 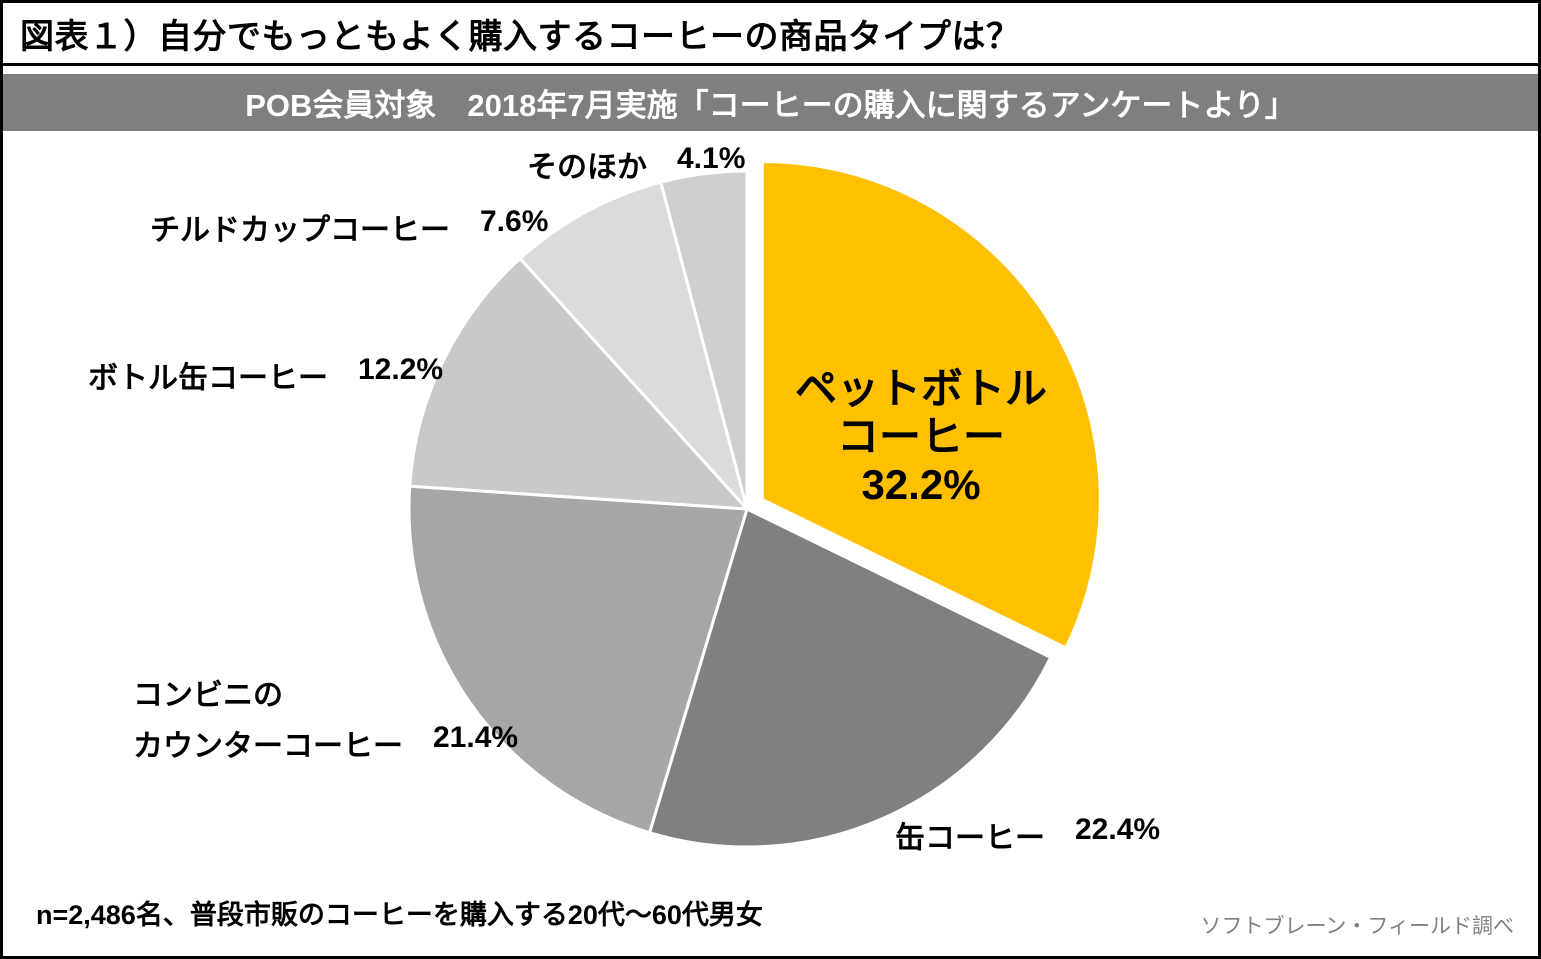 What do you see at coordinates (970, 838) in the screenshot?
I see `slice-label-can-coffee-name: 缶コーヒー` at bounding box center [970, 838].